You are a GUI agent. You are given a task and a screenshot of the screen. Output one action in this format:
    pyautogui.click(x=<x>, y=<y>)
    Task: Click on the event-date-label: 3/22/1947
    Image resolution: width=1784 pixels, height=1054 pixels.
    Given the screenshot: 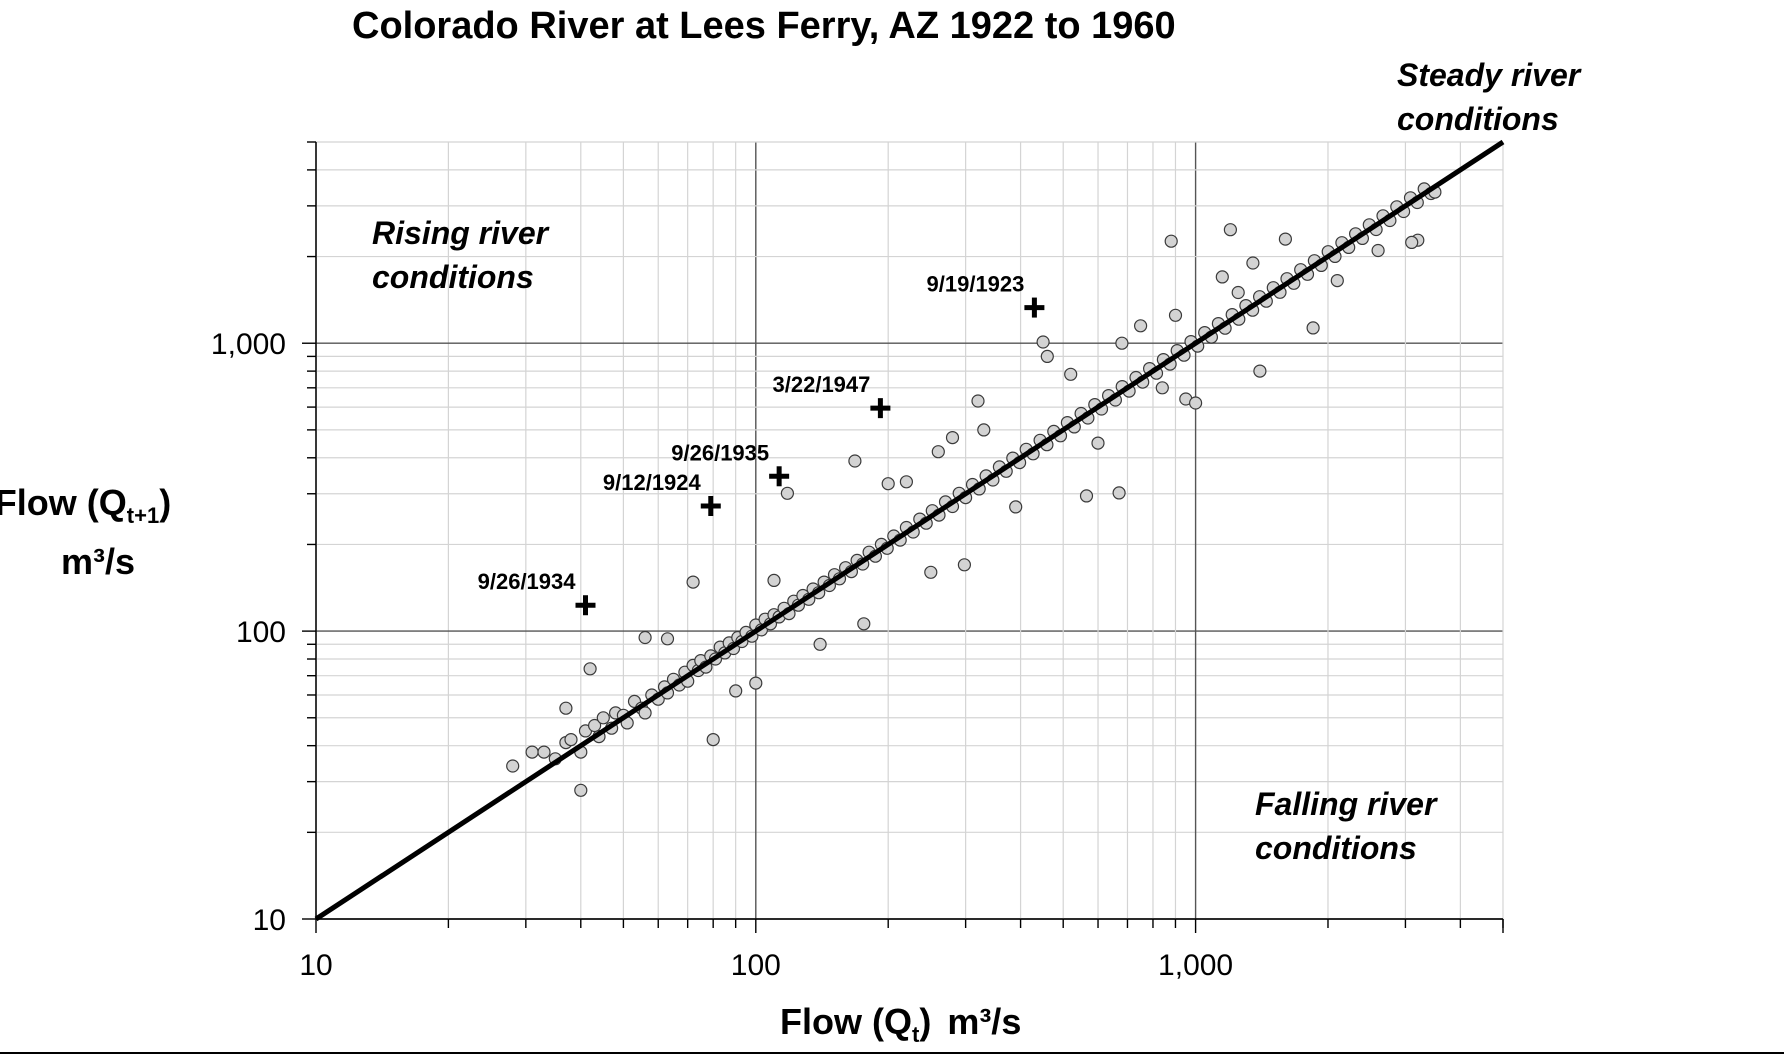 What is the action you would take?
    pyautogui.click(x=822, y=384)
    